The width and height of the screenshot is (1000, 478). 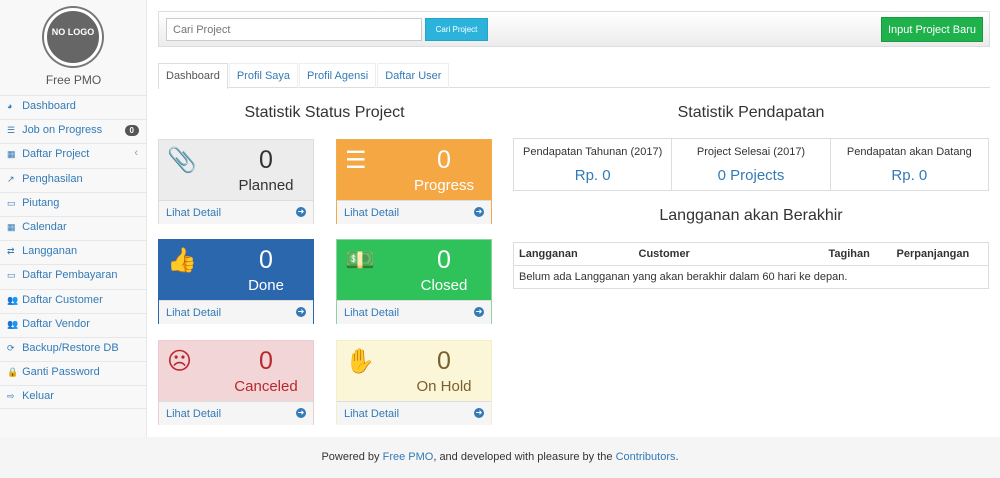 I want to click on sidebar-item-backup-restore-db: ⟳ Backup/Restore DB, so click(x=73, y=348).